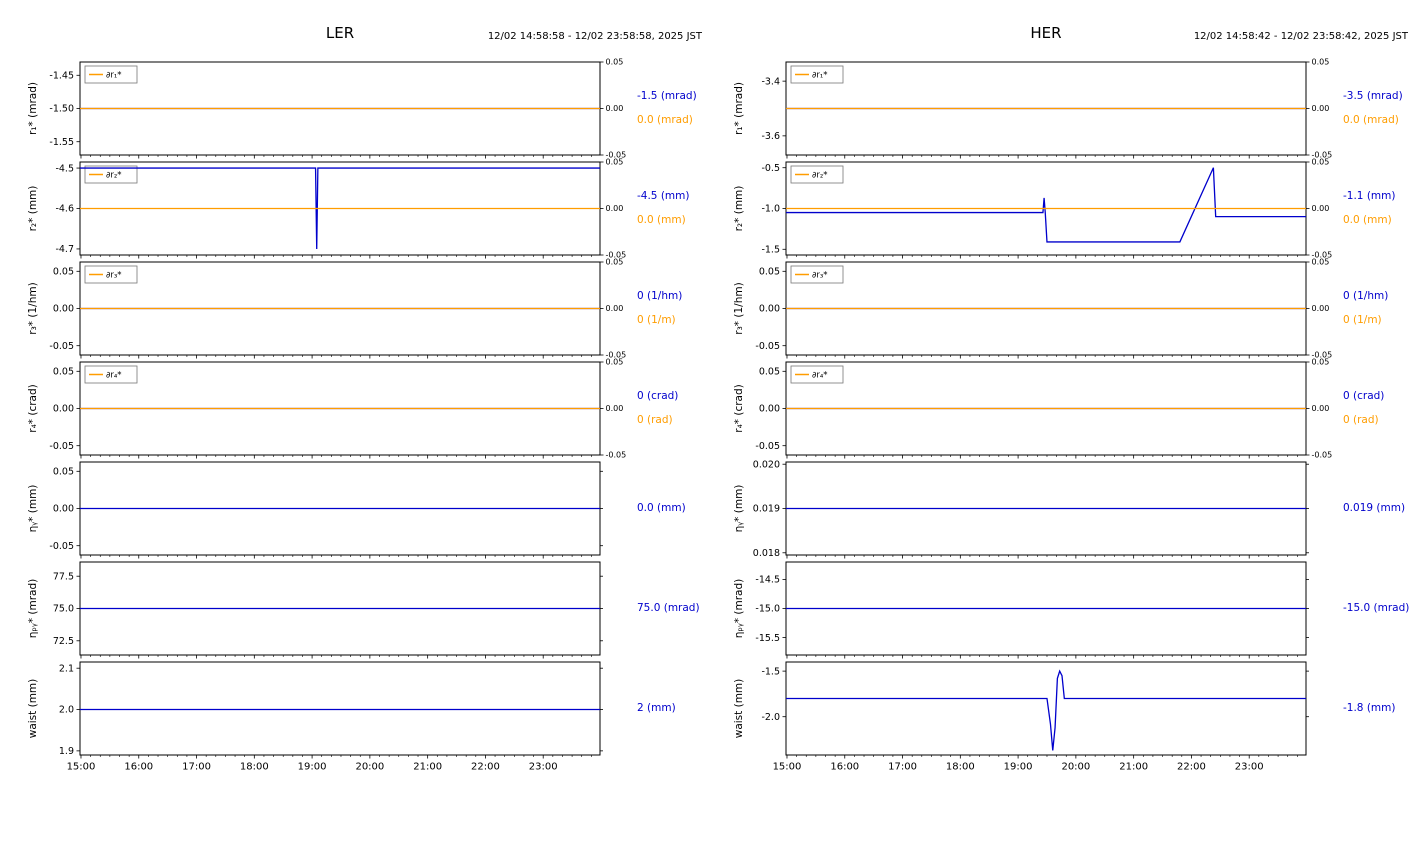  What do you see at coordinates (1369, 195) in the screenshot?
I see `readout-value-blue: -1.1 (mm)` at bounding box center [1369, 195].